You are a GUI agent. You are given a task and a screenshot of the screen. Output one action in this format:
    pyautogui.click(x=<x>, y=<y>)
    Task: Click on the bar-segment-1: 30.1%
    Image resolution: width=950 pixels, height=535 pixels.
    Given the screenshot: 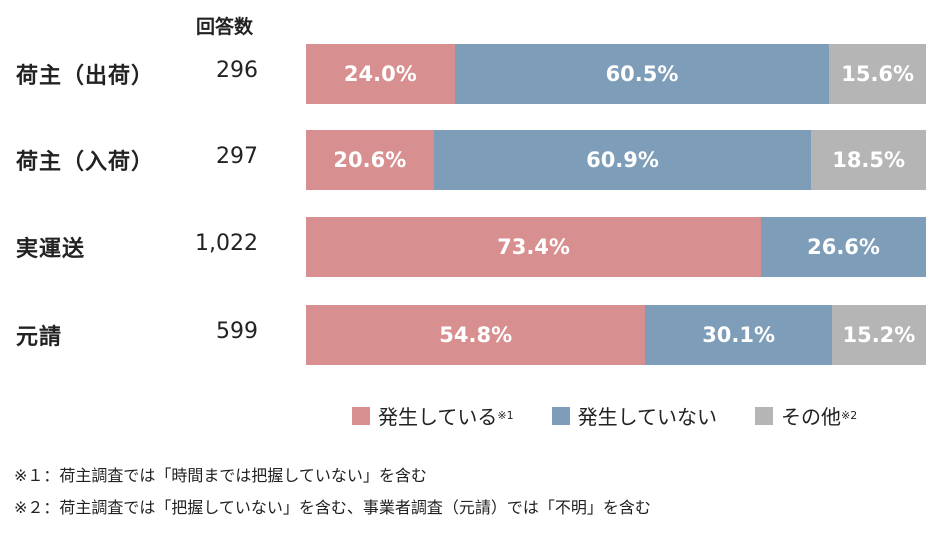 What is the action you would take?
    pyautogui.click(x=738, y=335)
    